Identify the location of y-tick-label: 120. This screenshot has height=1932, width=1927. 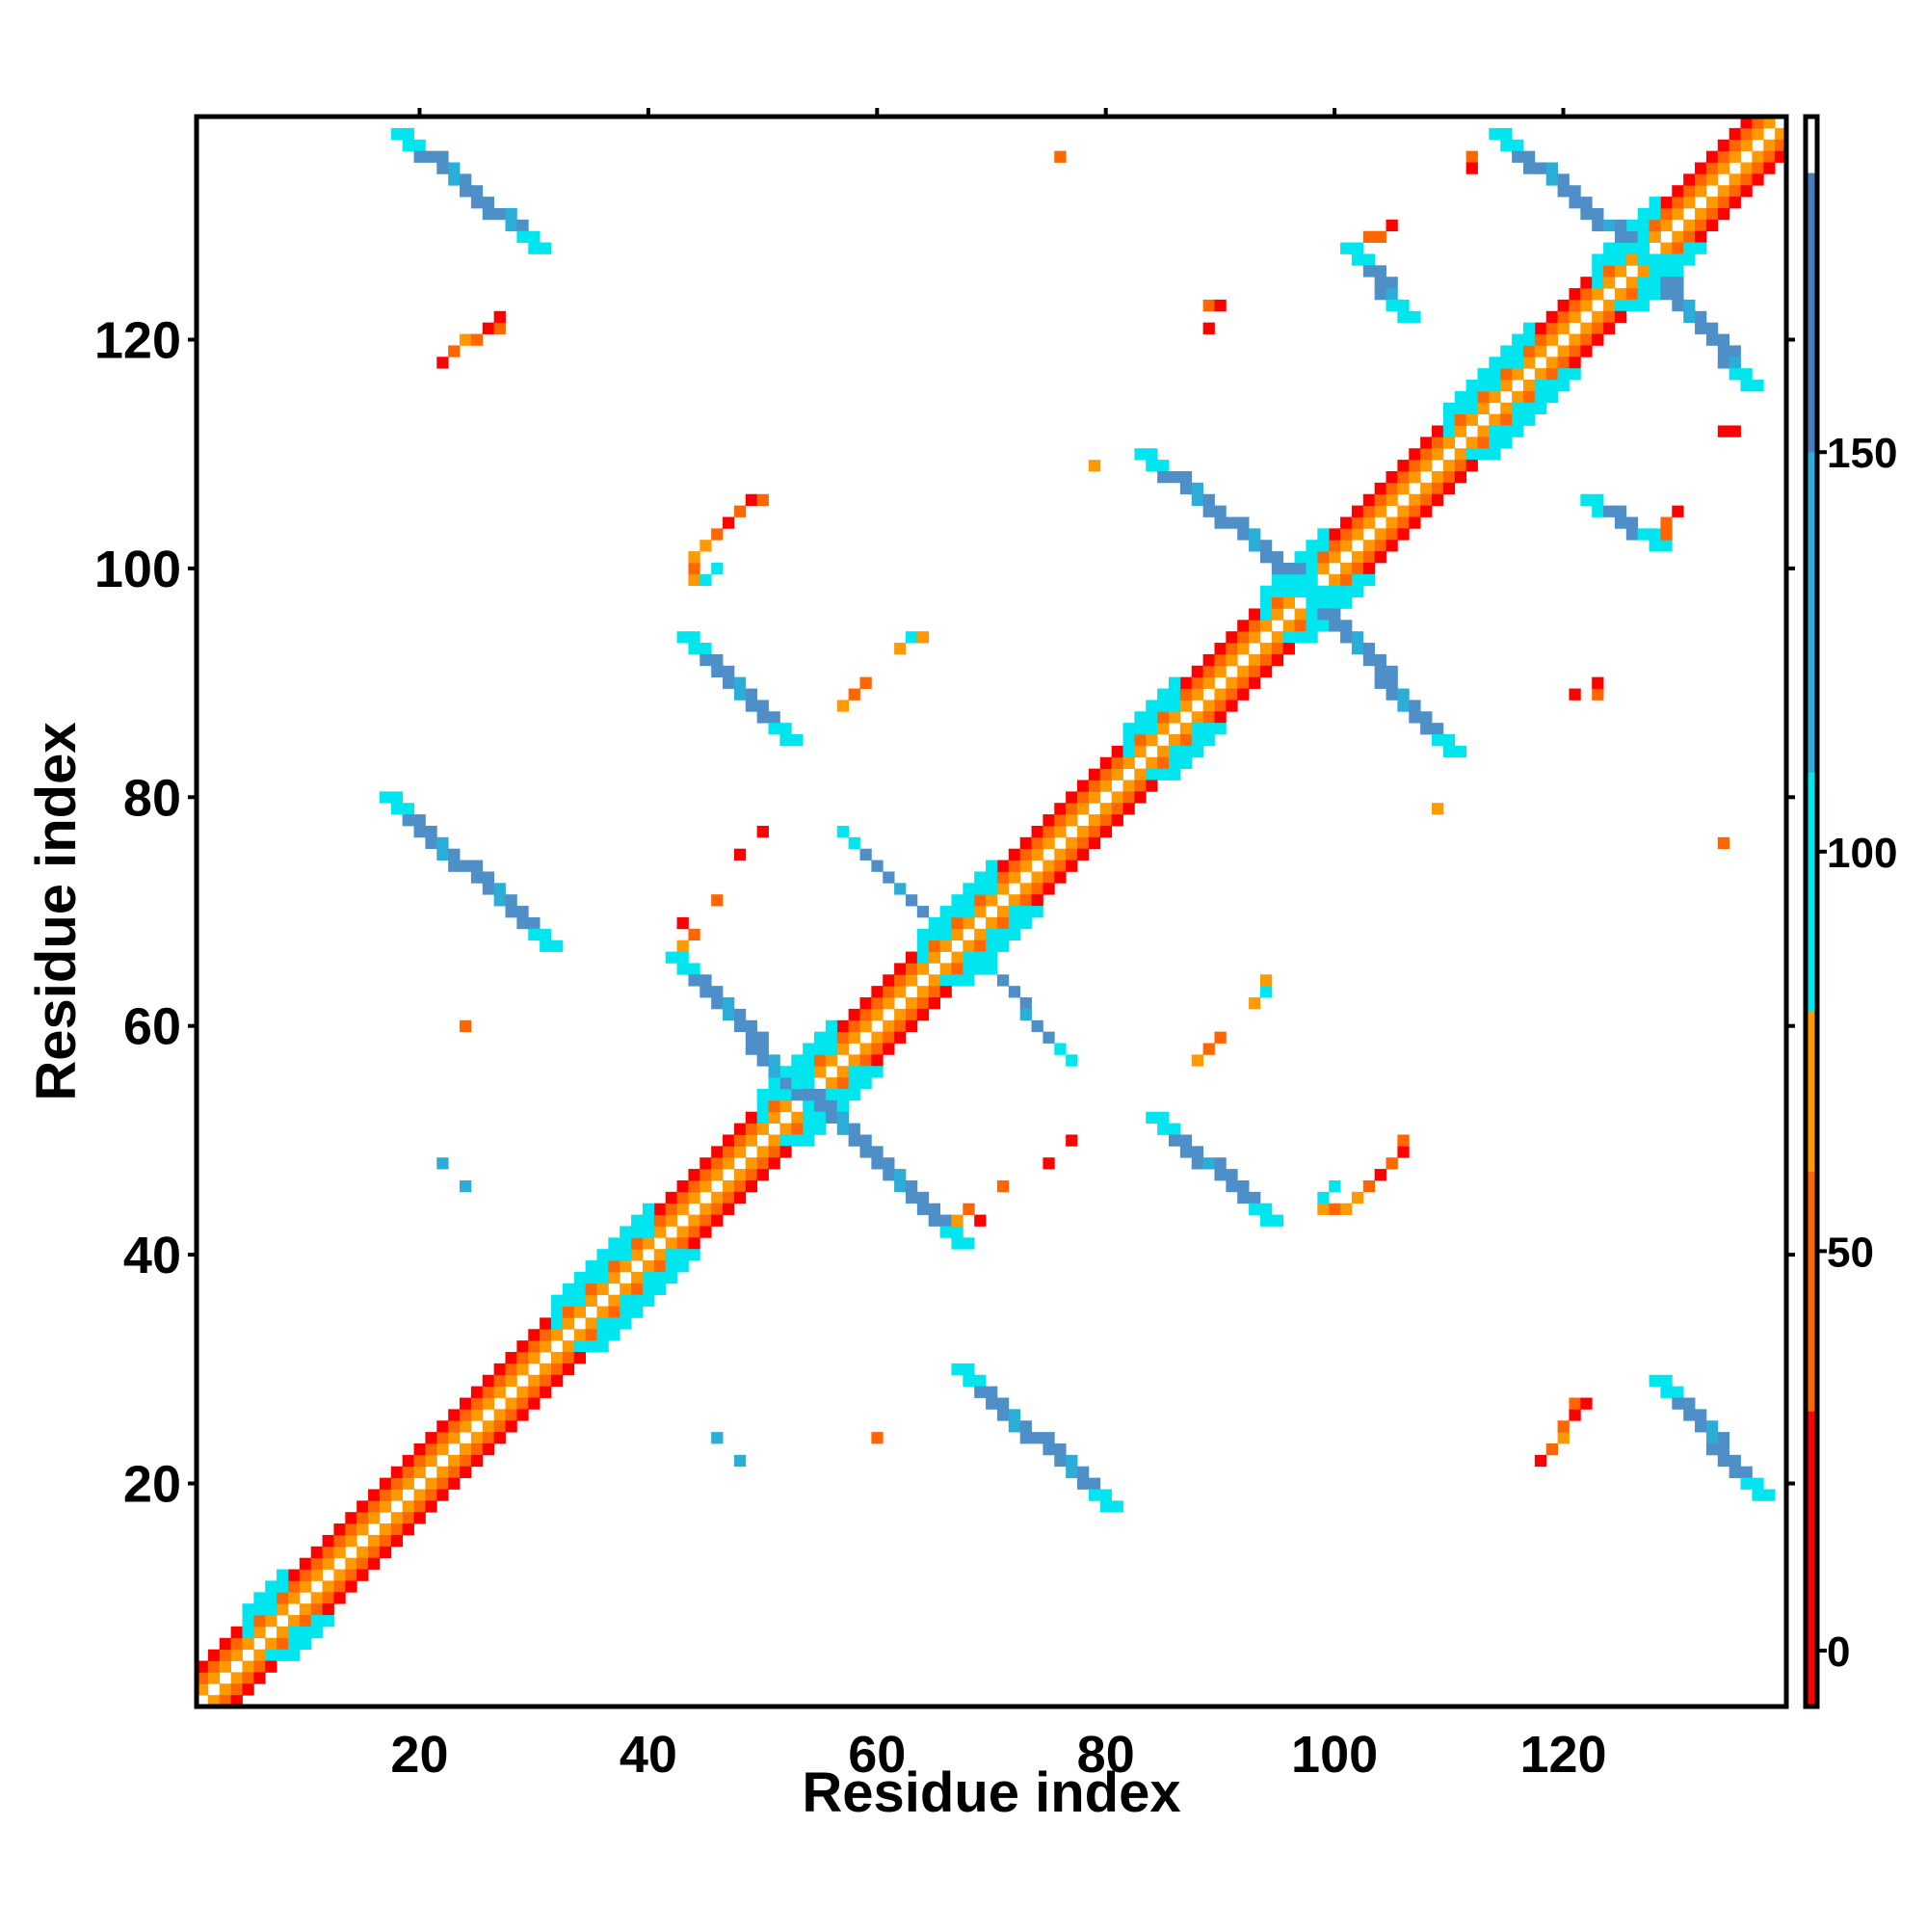
(137, 340).